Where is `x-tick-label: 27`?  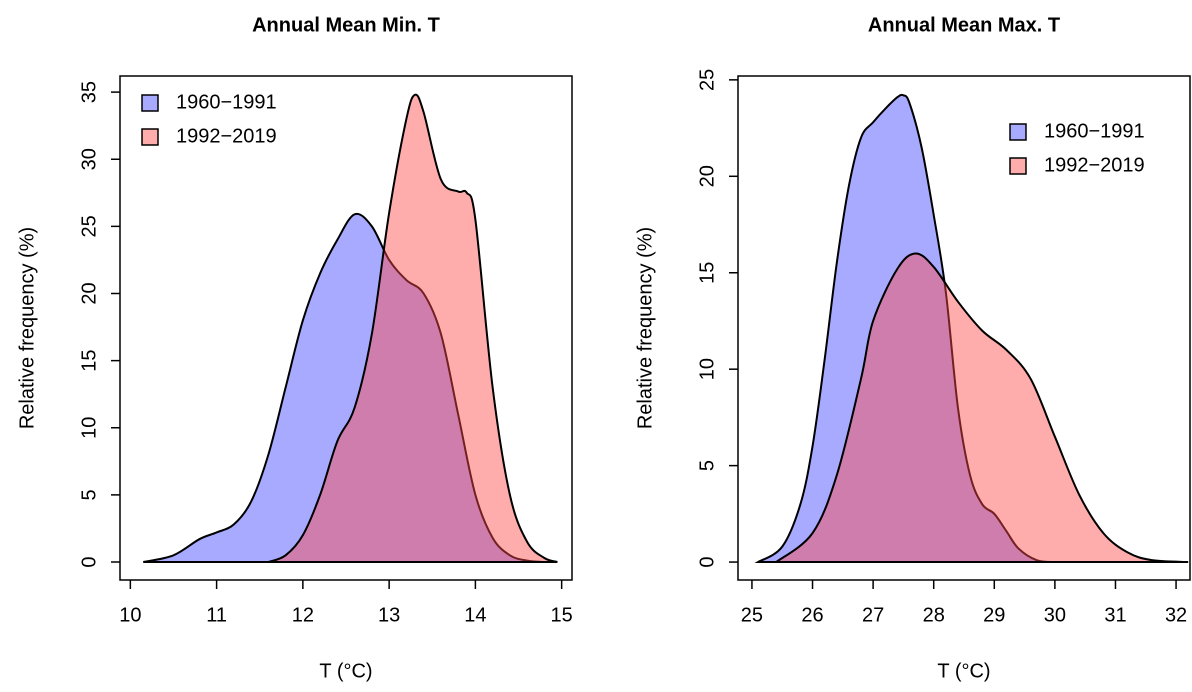
x-tick-label: 27 is located at coordinates (873, 615).